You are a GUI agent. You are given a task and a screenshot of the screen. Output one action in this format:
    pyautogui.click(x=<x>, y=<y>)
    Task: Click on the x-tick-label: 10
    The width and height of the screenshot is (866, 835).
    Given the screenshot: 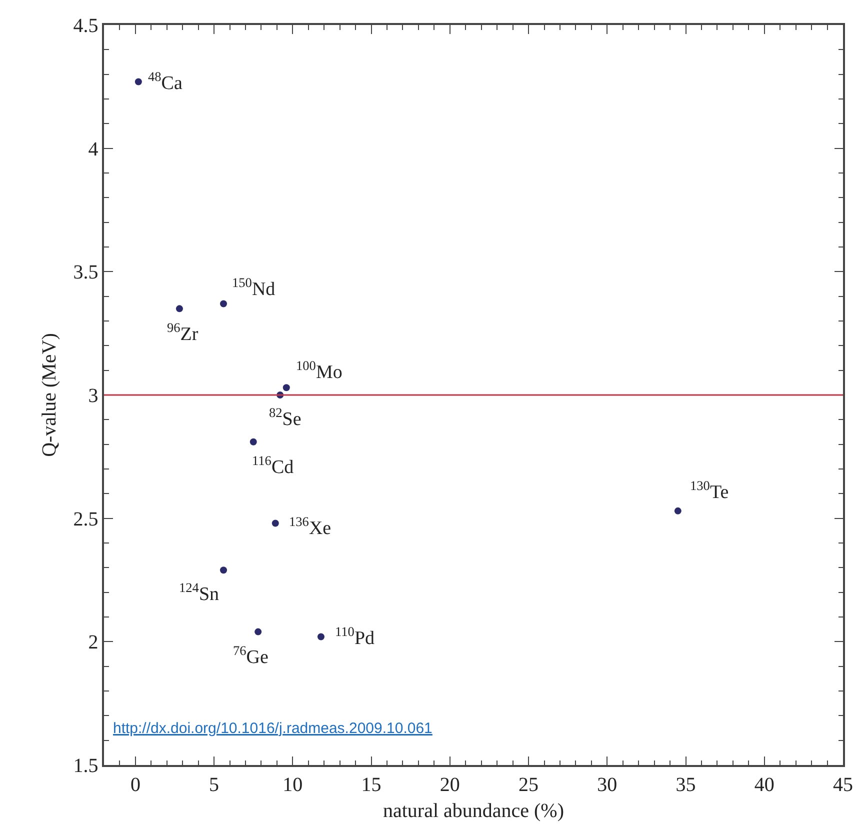 What is the action you would take?
    pyautogui.click(x=292, y=785)
    